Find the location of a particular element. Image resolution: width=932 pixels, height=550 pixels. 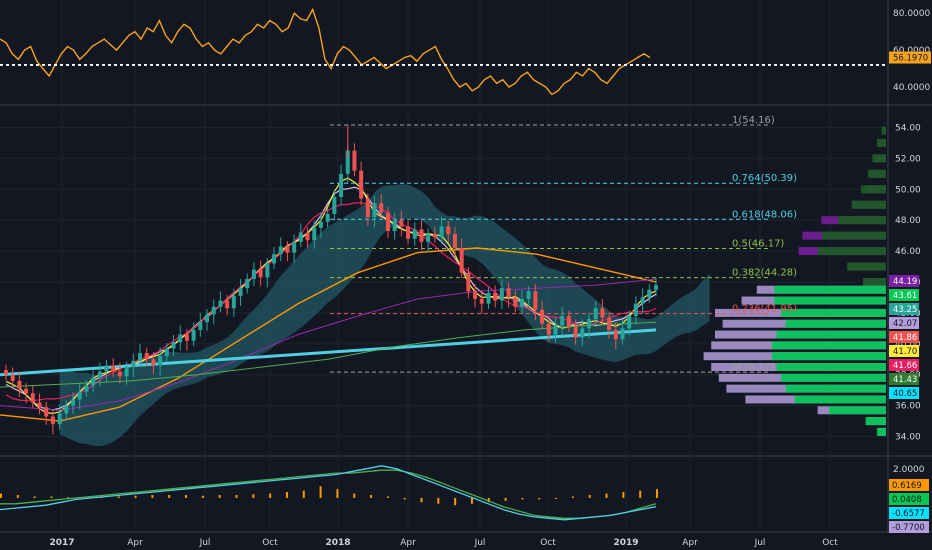

fib-label: 0.764(50.39) is located at coordinates (764, 178).